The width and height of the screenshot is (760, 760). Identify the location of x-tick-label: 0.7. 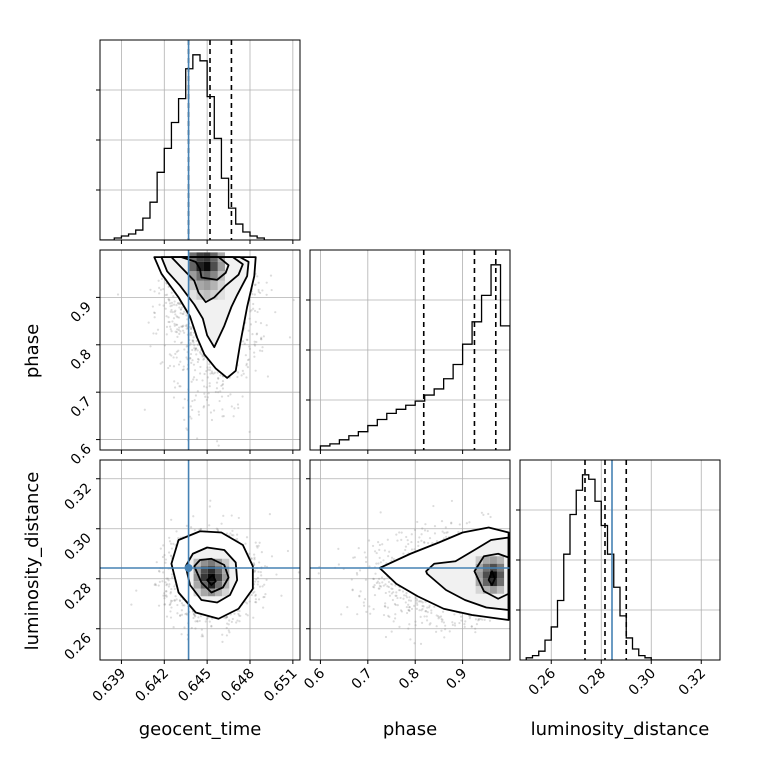
(362, 679).